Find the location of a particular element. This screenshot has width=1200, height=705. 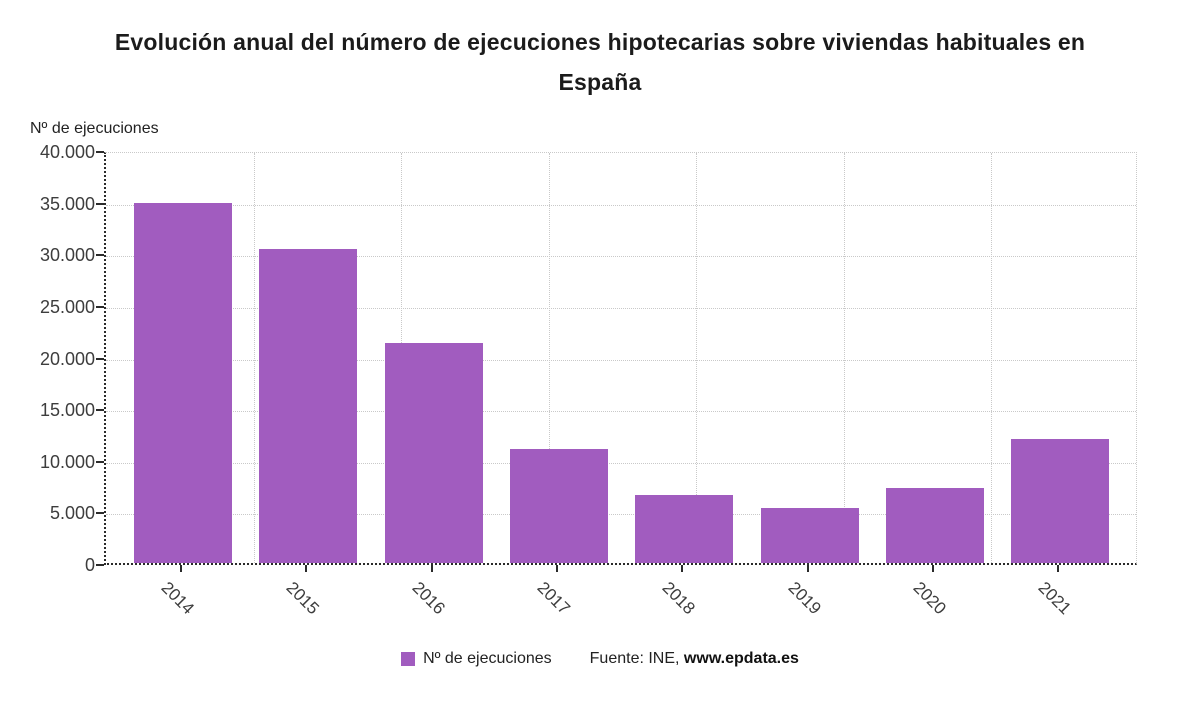

x-tick-label-2020: 2020 is located at coordinates (929, 598).